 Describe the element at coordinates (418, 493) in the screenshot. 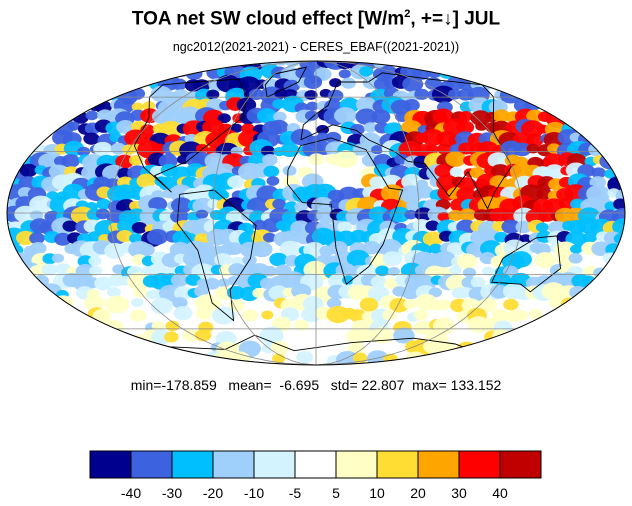

I see `colorbar-label: 20` at that location.